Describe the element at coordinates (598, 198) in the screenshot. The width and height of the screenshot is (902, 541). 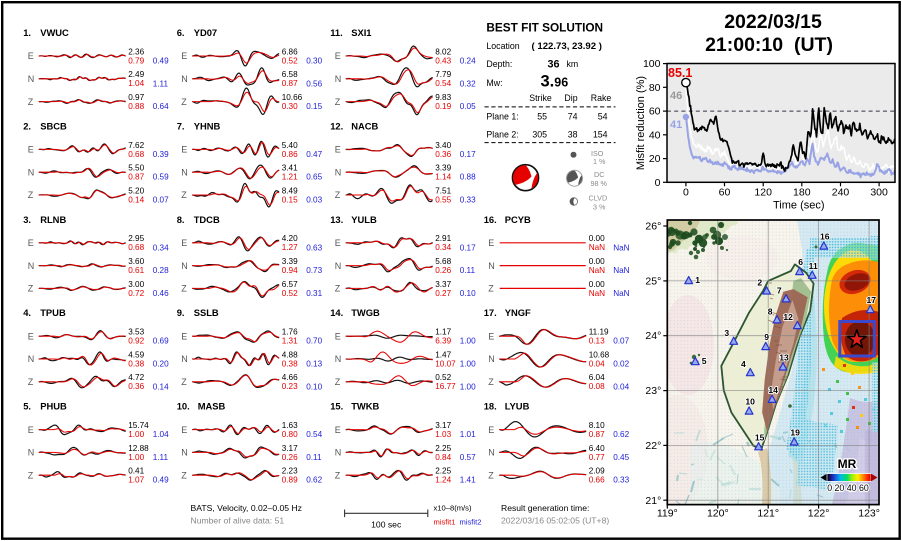
I see `svg-text: CLVD` at that location.